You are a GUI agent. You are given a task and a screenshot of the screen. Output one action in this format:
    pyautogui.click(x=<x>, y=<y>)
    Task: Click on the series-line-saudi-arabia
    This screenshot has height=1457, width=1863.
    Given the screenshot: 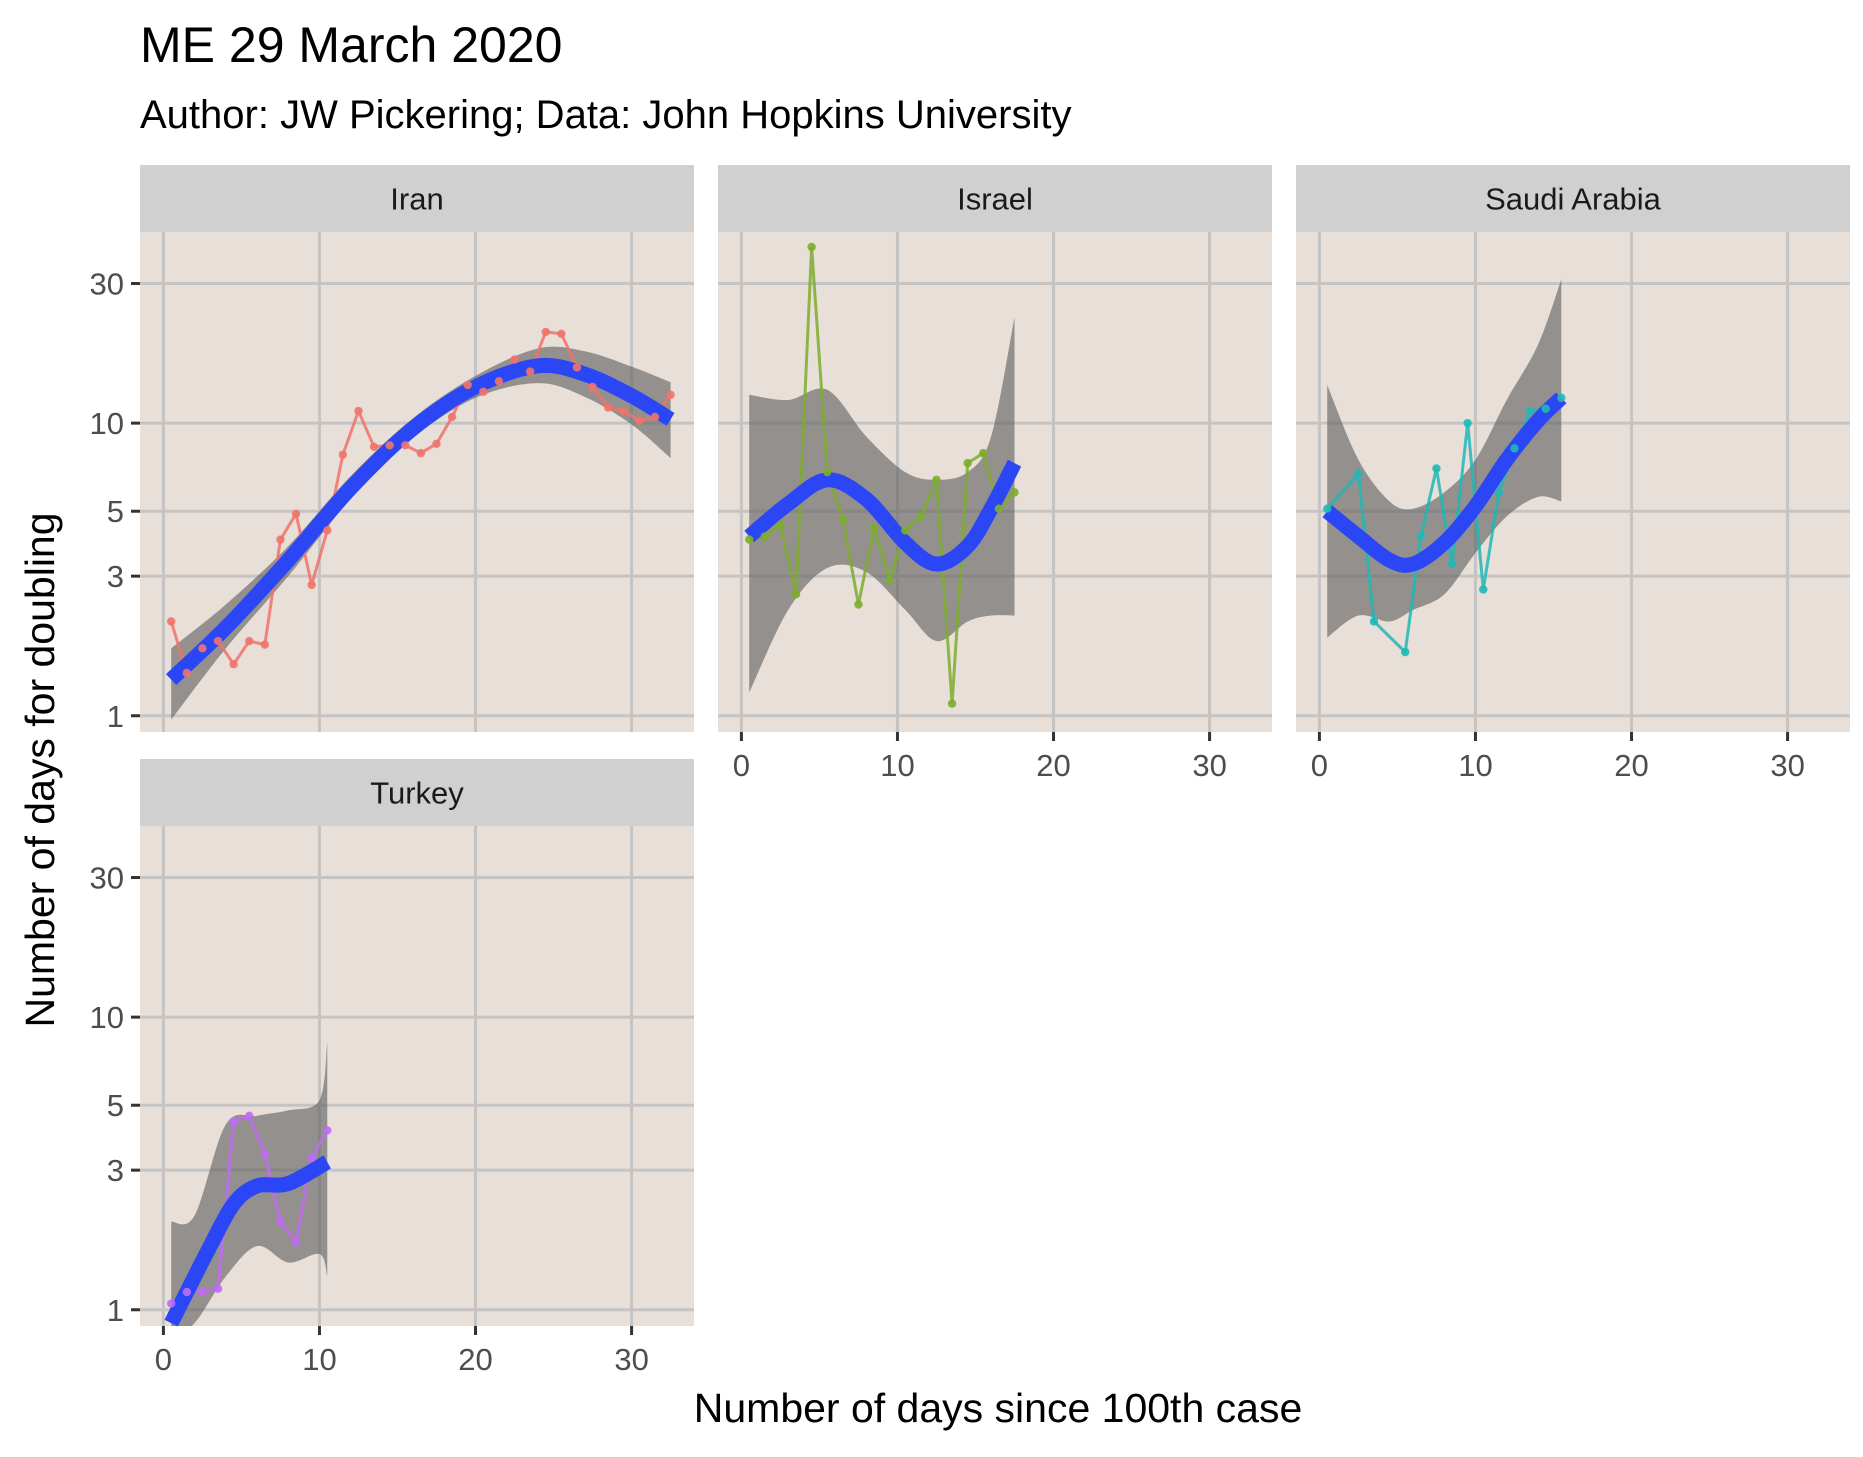 What is the action you would take?
    pyautogui.click(x=1444, y=526)
    